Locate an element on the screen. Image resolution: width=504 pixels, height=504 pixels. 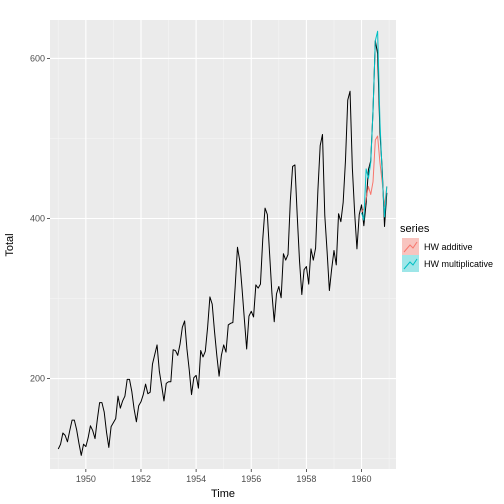
x-tick-label: 1958 is located at coordinates (306, 479).